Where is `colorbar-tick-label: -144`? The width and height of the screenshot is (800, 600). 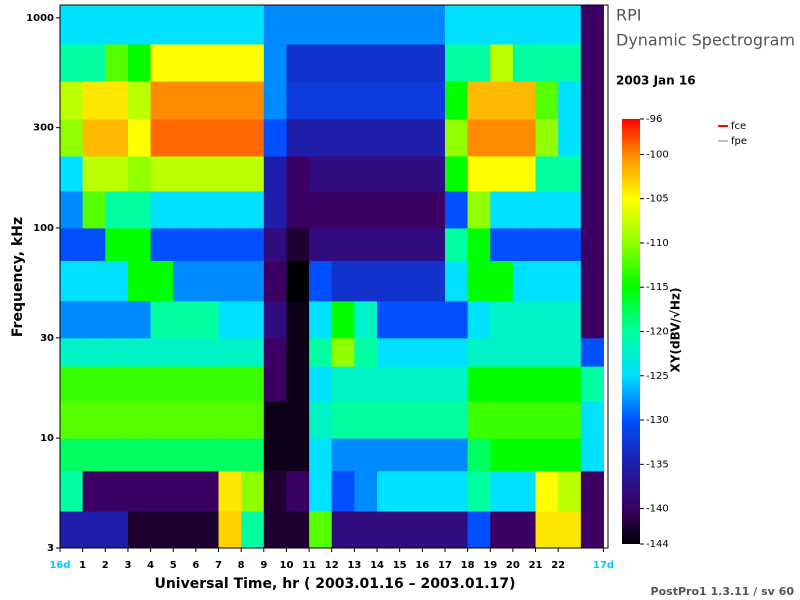 colorbar-tick-label: -144 is located at coordinates (657, 544).